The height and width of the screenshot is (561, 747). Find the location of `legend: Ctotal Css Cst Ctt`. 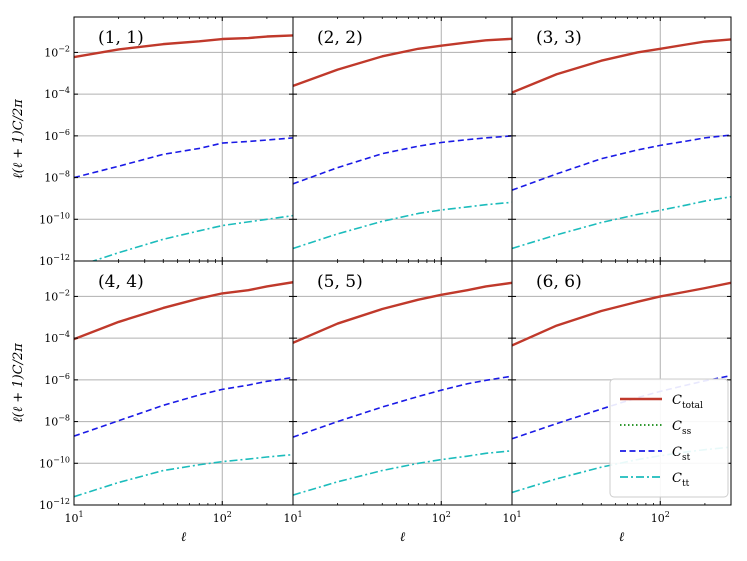

legend: Ctotal Css Cst Ctt is located at coordinates (669, 438).